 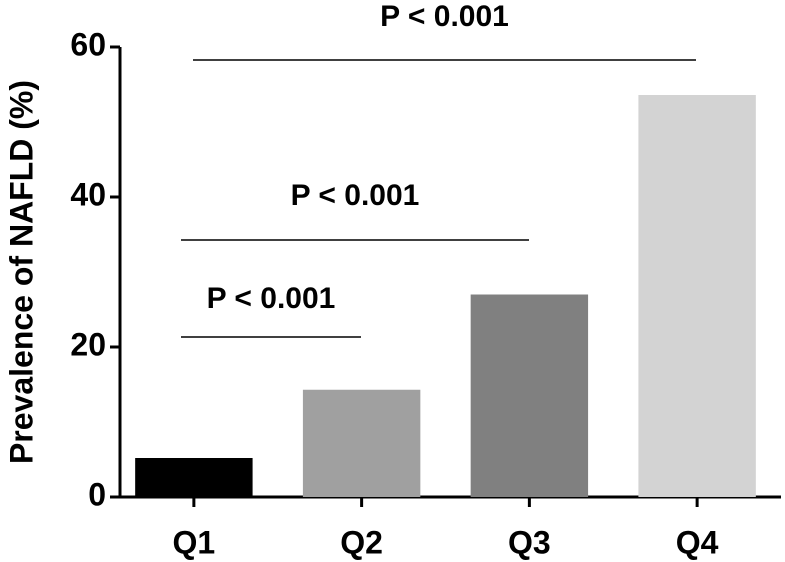 I want to click on x-tick-label: Q3, so click(x=529, y=542).